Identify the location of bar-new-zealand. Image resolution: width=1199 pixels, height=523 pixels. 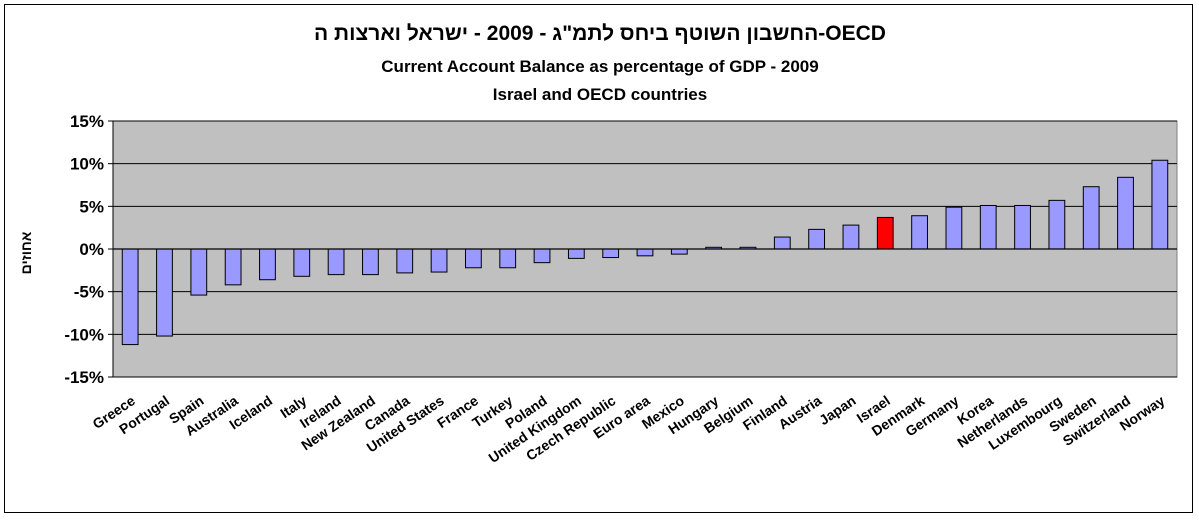
(370, 262).